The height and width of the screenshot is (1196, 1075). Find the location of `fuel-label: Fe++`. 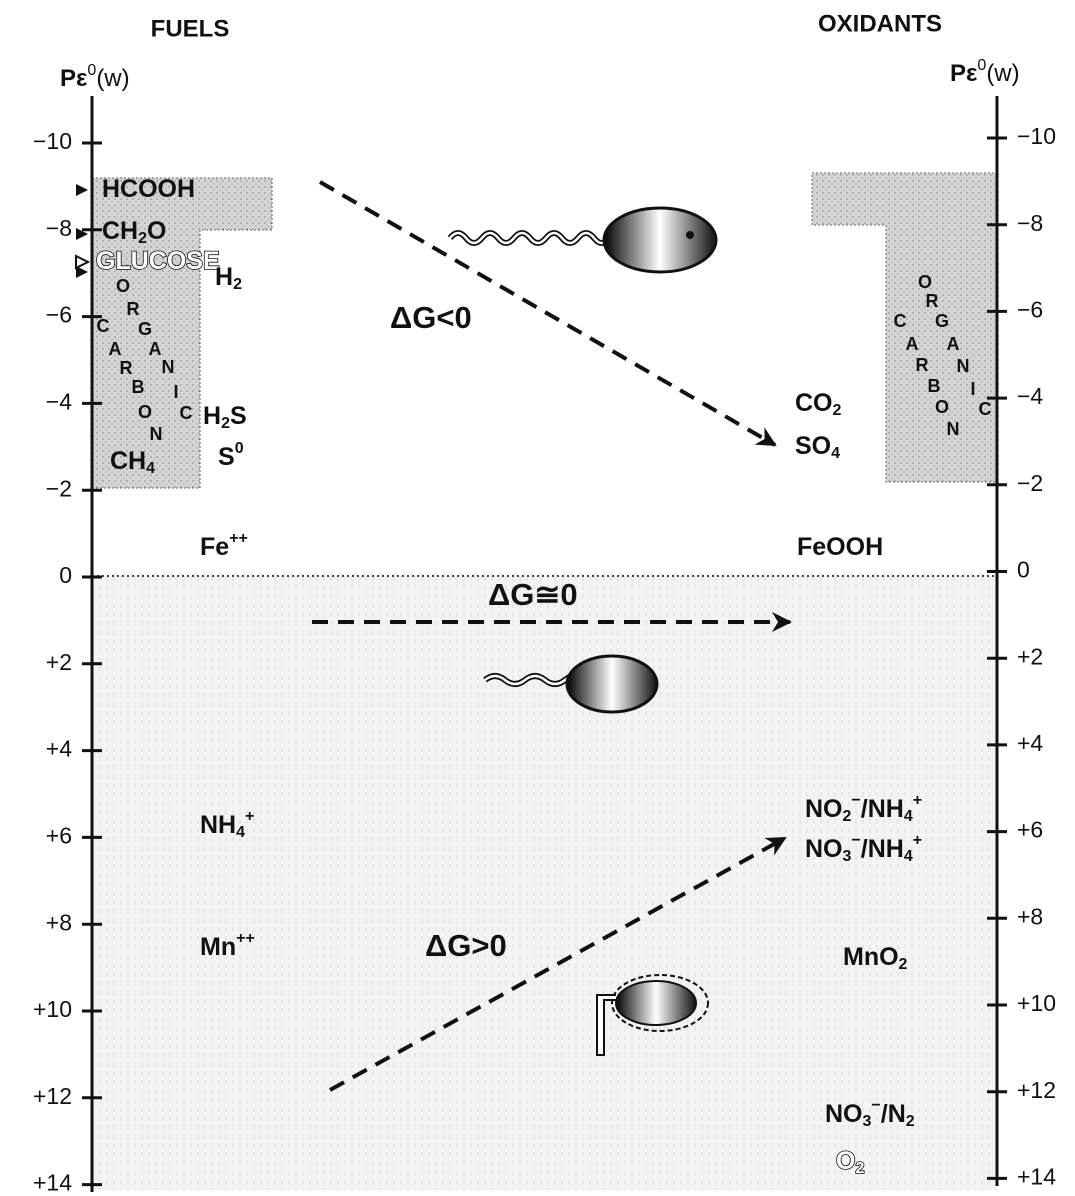

fuel-label: Fe++ is located at coordinates (224, 545).